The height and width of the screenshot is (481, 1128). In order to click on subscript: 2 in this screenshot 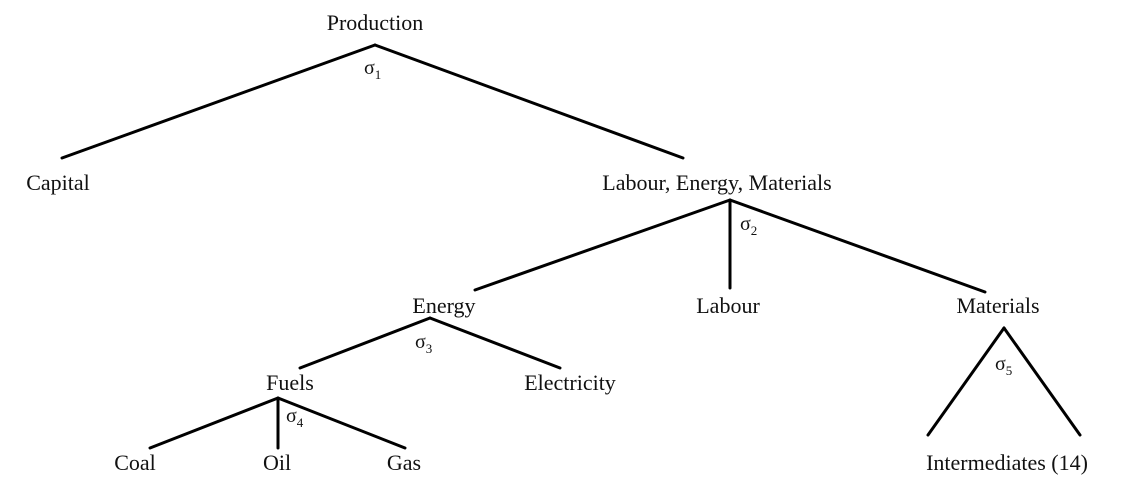, I will do `click(754, 230)`.